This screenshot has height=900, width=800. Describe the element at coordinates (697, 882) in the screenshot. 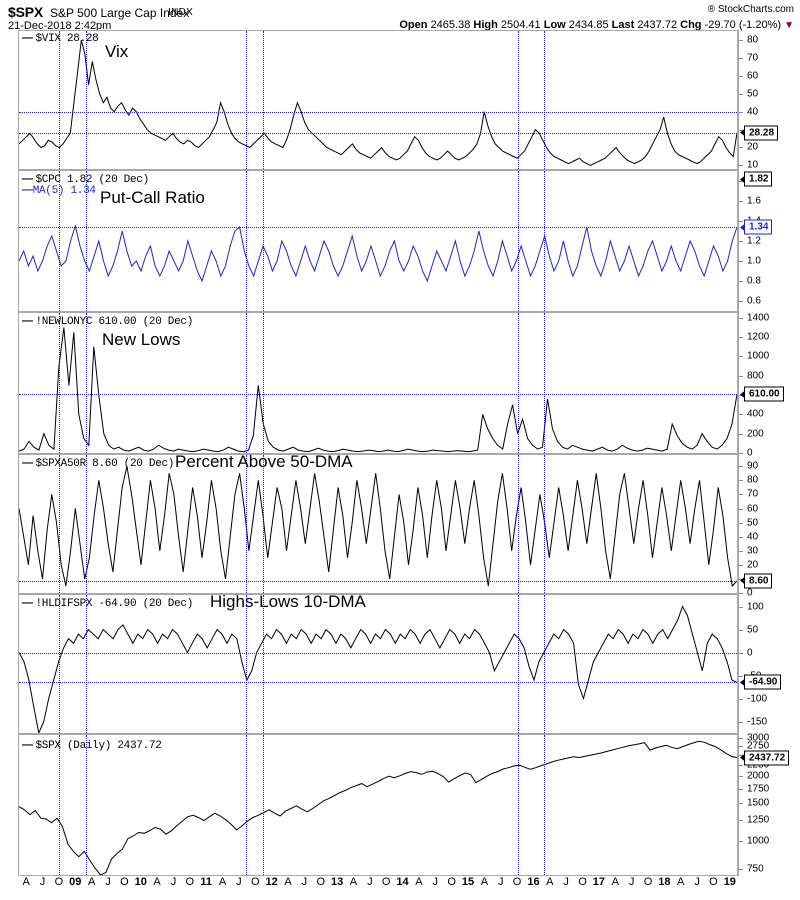

I see `date-axis-month: J` at that location.